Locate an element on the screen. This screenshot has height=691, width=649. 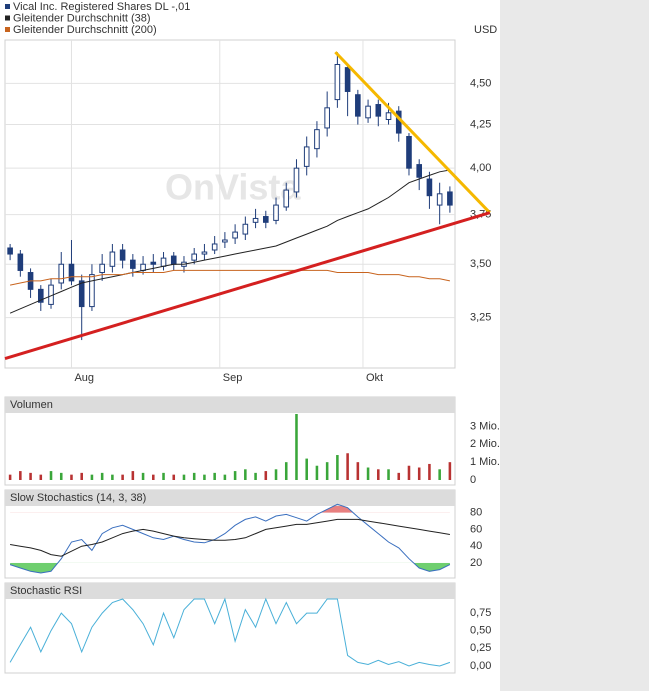
y-tick-label: 0 is located at coordinates (473, 480).